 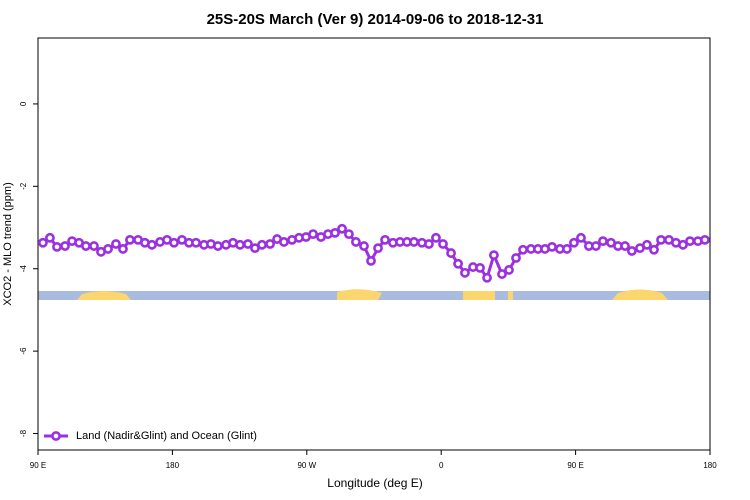 What do you see at coordinates (374, 483) in the screenshot?
I see `x-axis-label: Longitude (deg E)` at bounding box center [374, 483].